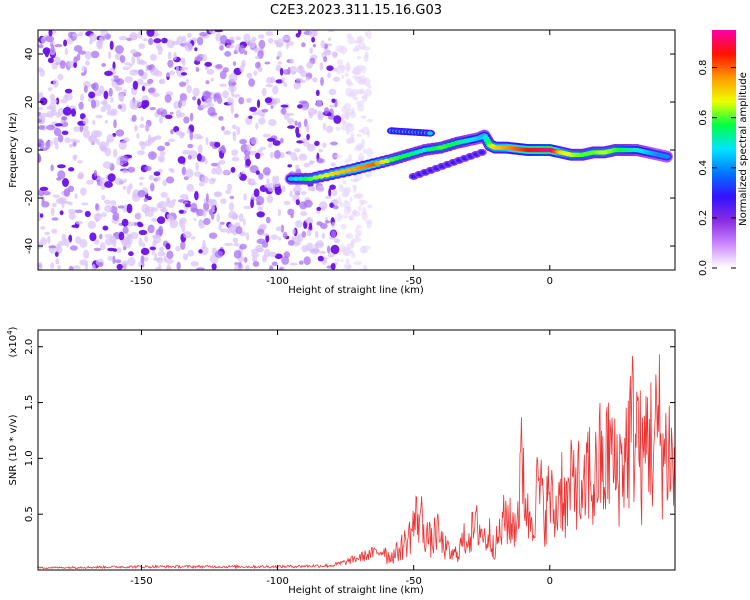 Image resolution: width=750 pixels, height=600 pixels. Describe the element at coordinates (724, 149) in the screenshot. I see `colorbar-scale` at that location.